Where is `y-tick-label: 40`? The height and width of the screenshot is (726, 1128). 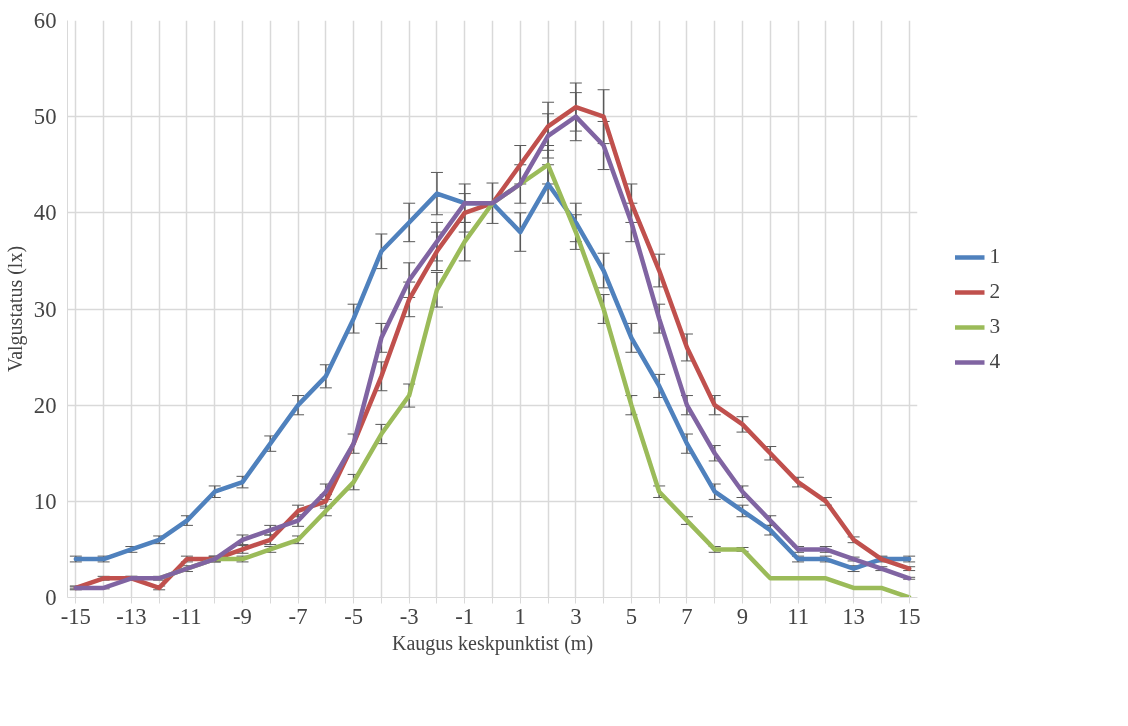 y-tick-label: 40 is located at coordinates (45, 213).